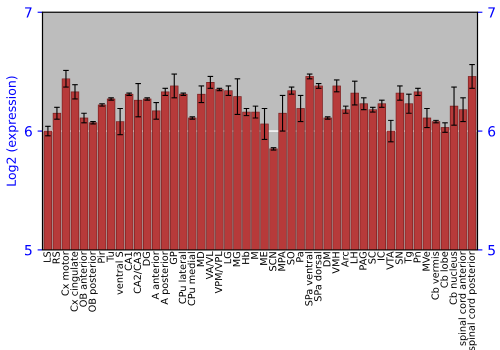  What do you see at coordinates (363, 261) in the screenshot?
I see `x-tick-label: PAG` at bounding box center [363, 261].